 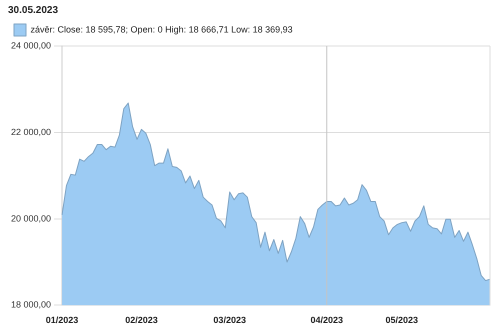 I want to click on x-tick-label: 04/2023, so click(x=327, y=320).